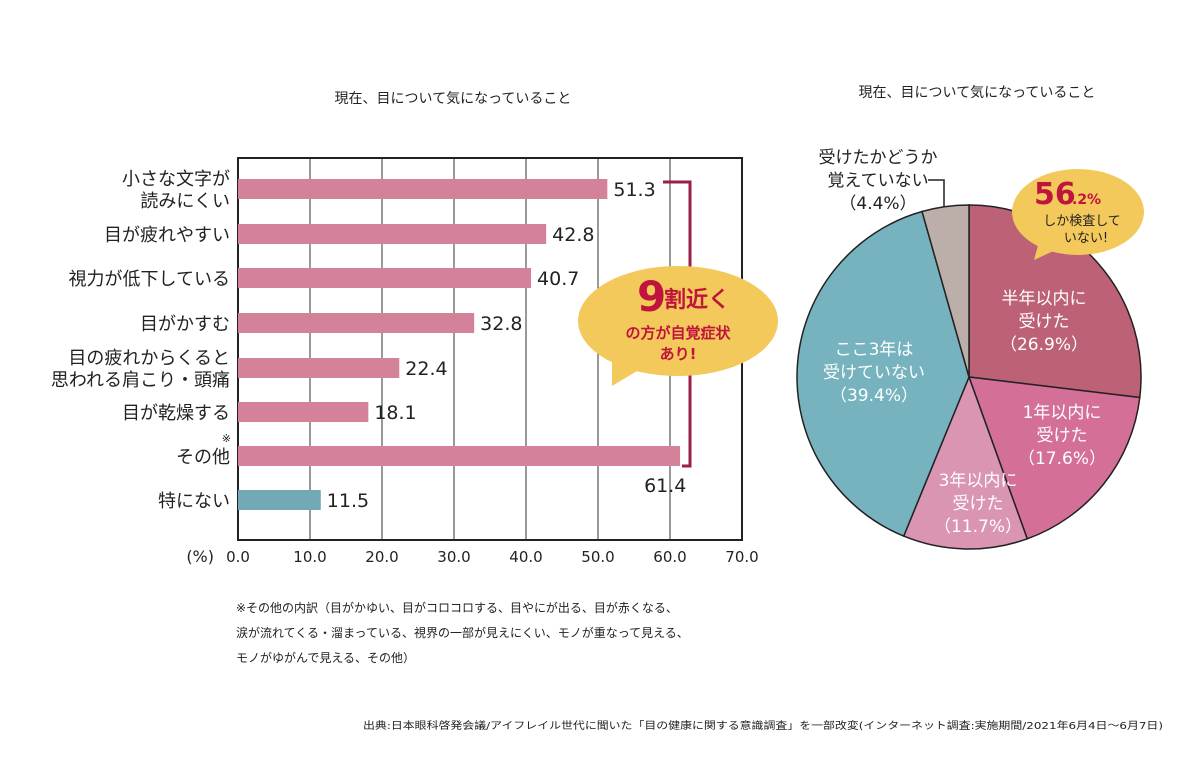  Describe the element at coordinates (185, 324) in the screenshot. I see `category-label: 目がかすむ` at that location.